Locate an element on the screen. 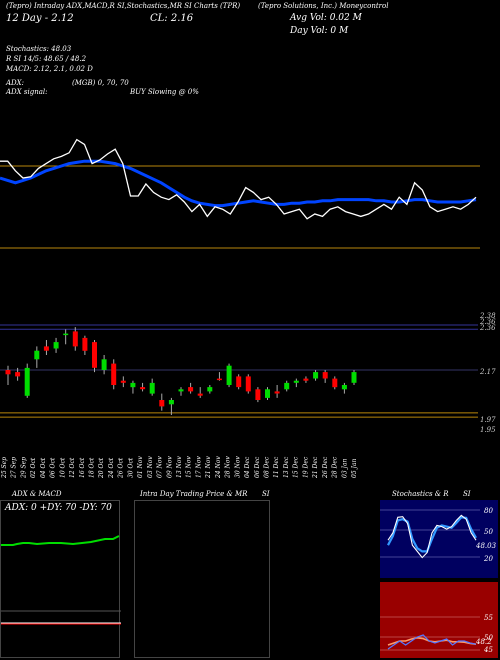  date-tick-label: 21 Dec is located at coordinates (315, 467).